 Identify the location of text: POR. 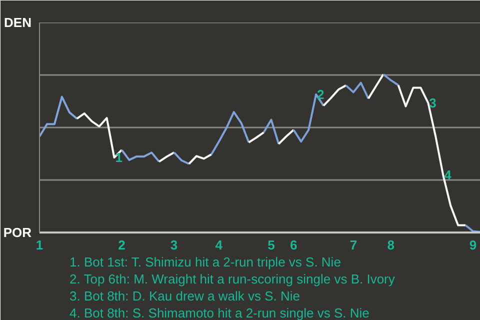
(17, 232).